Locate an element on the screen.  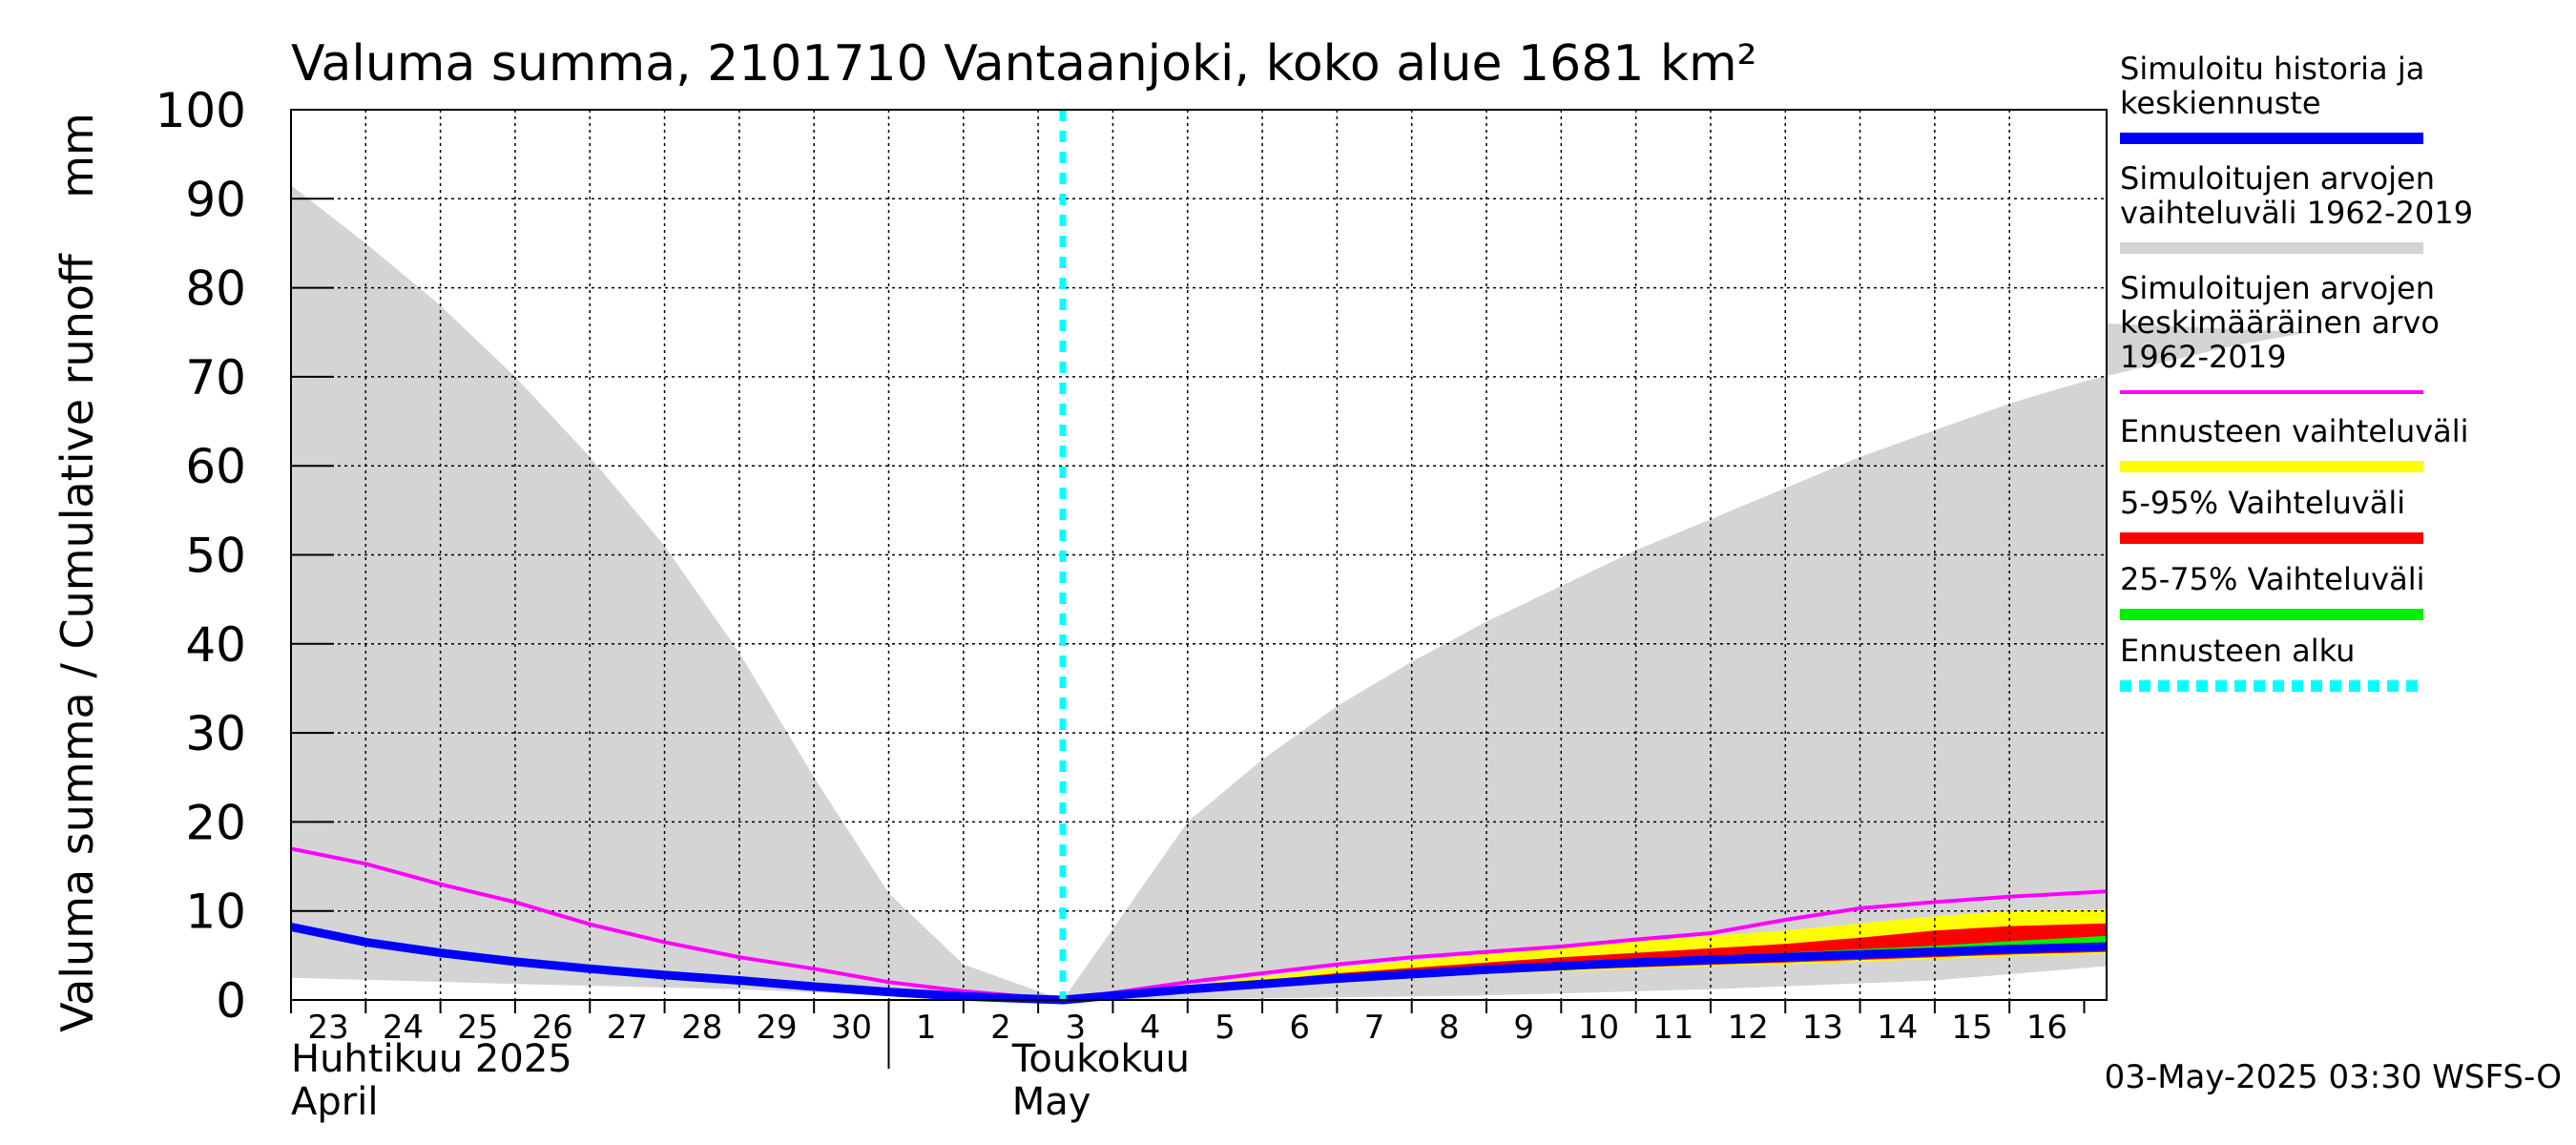
mean-line is located at coordinates (1199, 925).